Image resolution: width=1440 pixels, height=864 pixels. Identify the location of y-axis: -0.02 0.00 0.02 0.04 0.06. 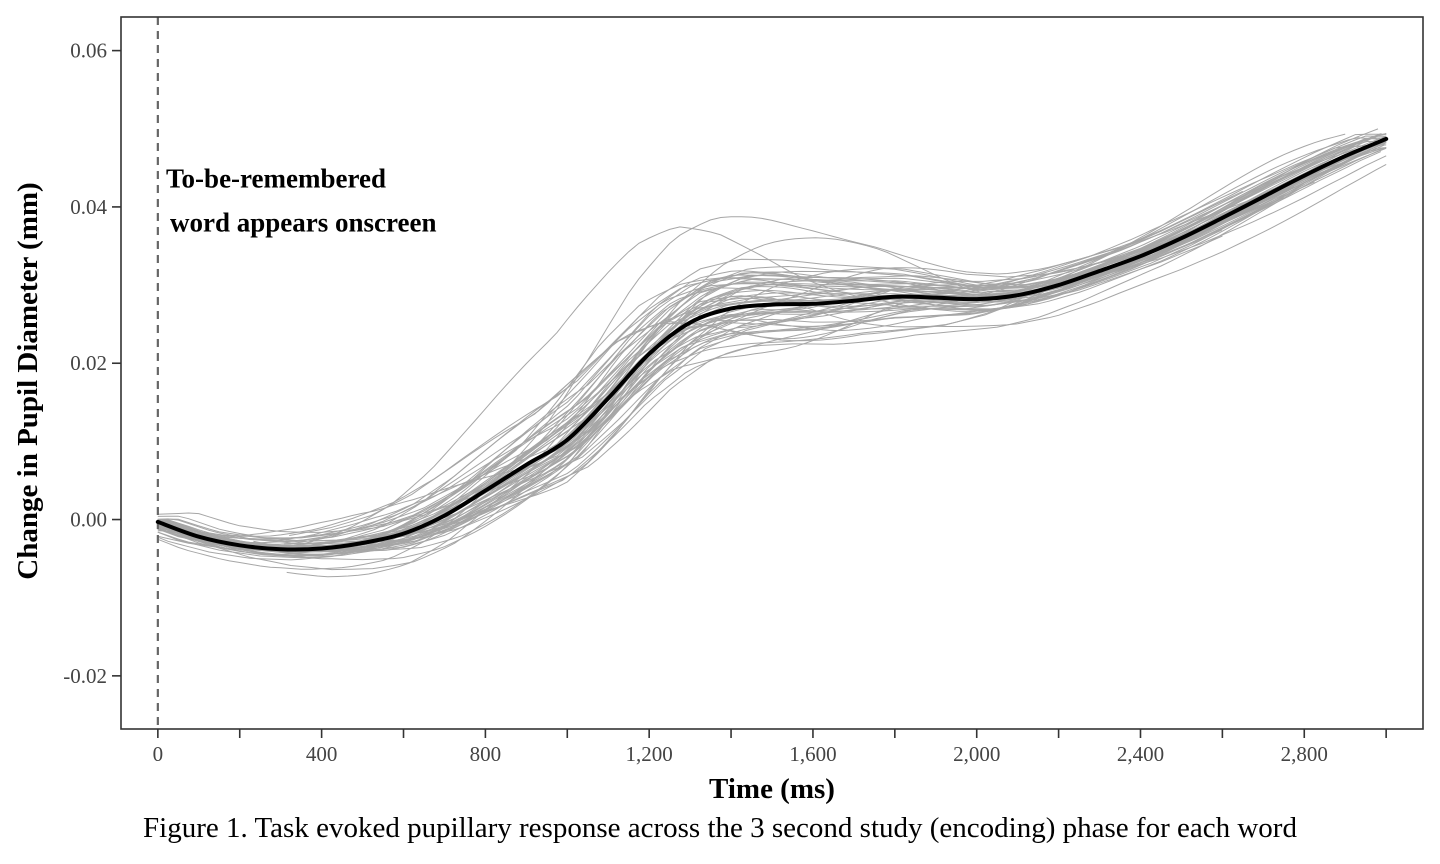
(92, 363).